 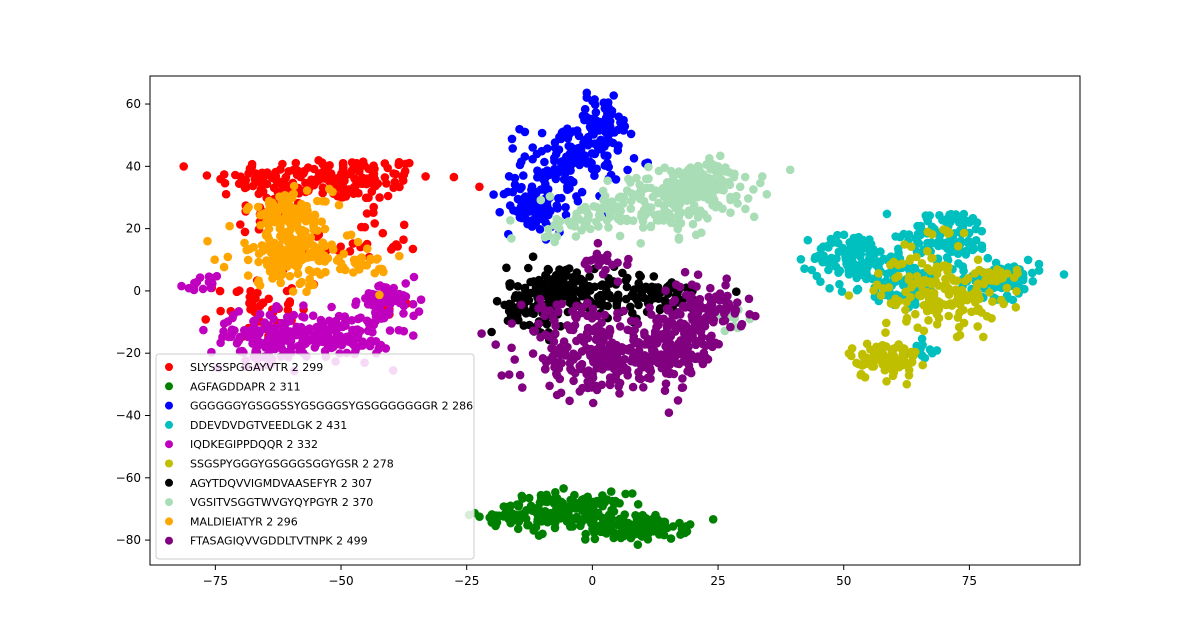 I want to click on series-6-points, so click(x=933, y=307).